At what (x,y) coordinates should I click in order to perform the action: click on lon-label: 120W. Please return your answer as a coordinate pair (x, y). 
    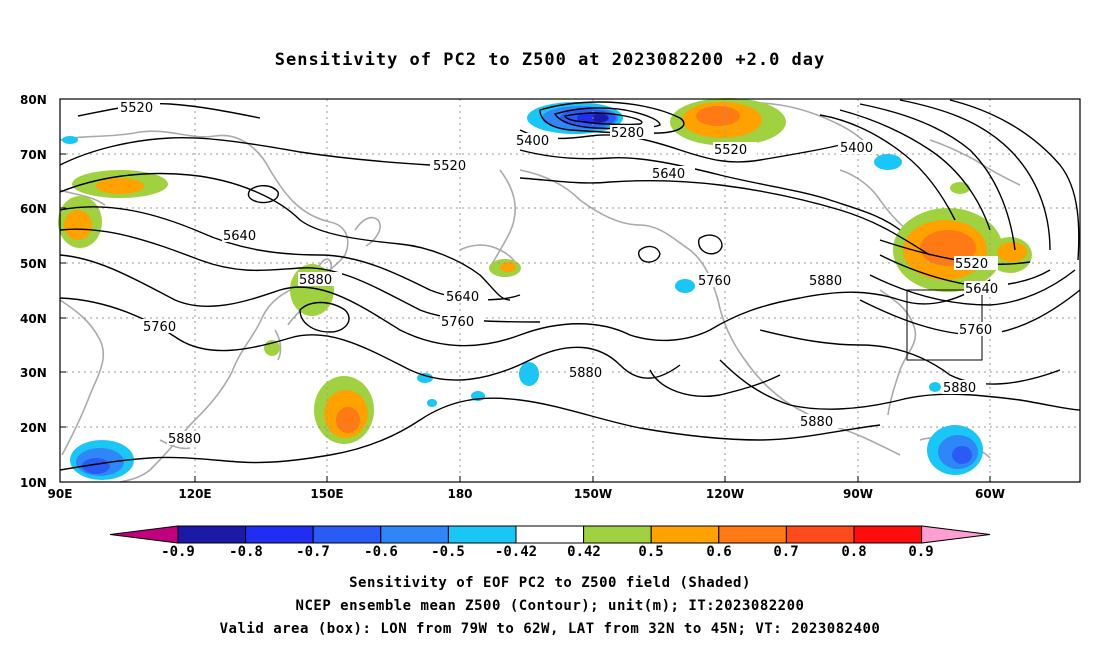
    Looking at the image, I should click on (725, 494).